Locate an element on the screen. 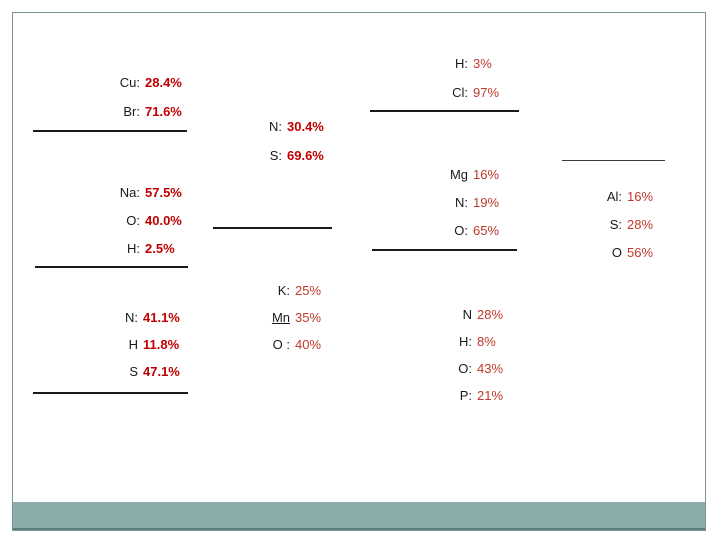 This screenshot has width=720, height=540. percent-value: 56% is located at coordinates (640, 252).